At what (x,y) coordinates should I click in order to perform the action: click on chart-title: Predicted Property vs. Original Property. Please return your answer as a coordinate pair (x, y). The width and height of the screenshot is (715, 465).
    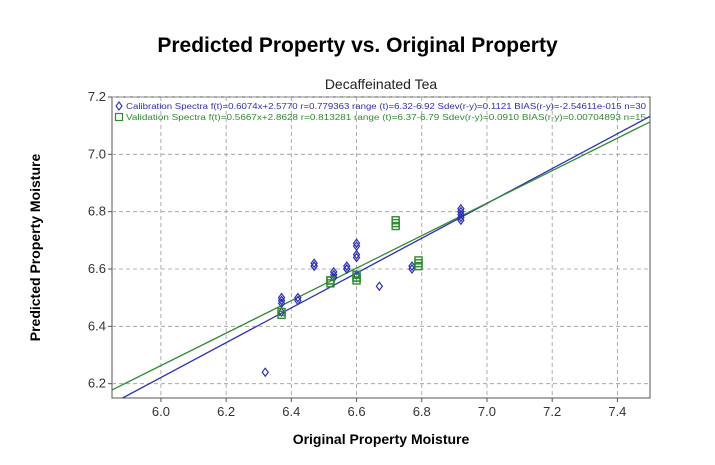
    Looking at the image, I should click on (357, 45).